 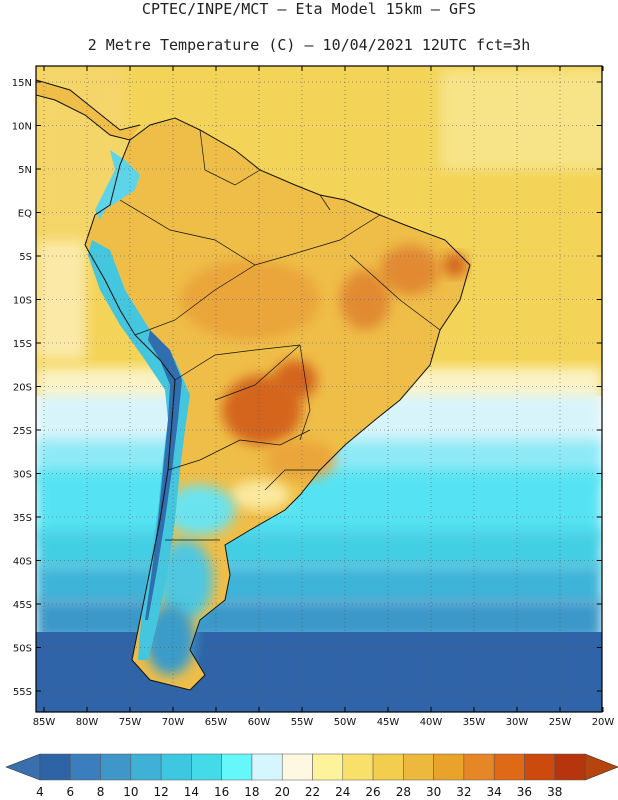 What do you see at coordinates (23, 767) in the screenshot?
I see `colorbar-low-arrow` at bounding box center [23, 767].